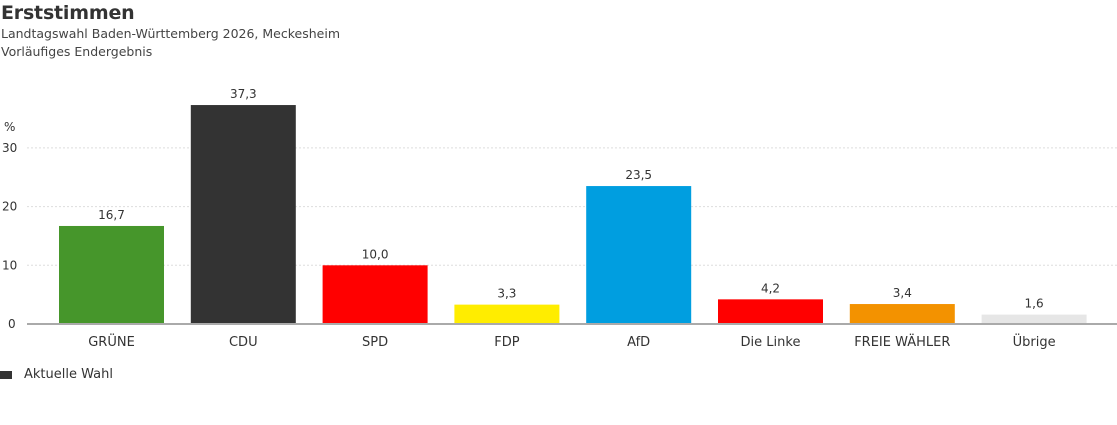 The image size is (1117, 425). Describe the element at coordinates (902, 342) in the screenshot. I see `x-tick-label: FREIE WÄHLER` at that location.